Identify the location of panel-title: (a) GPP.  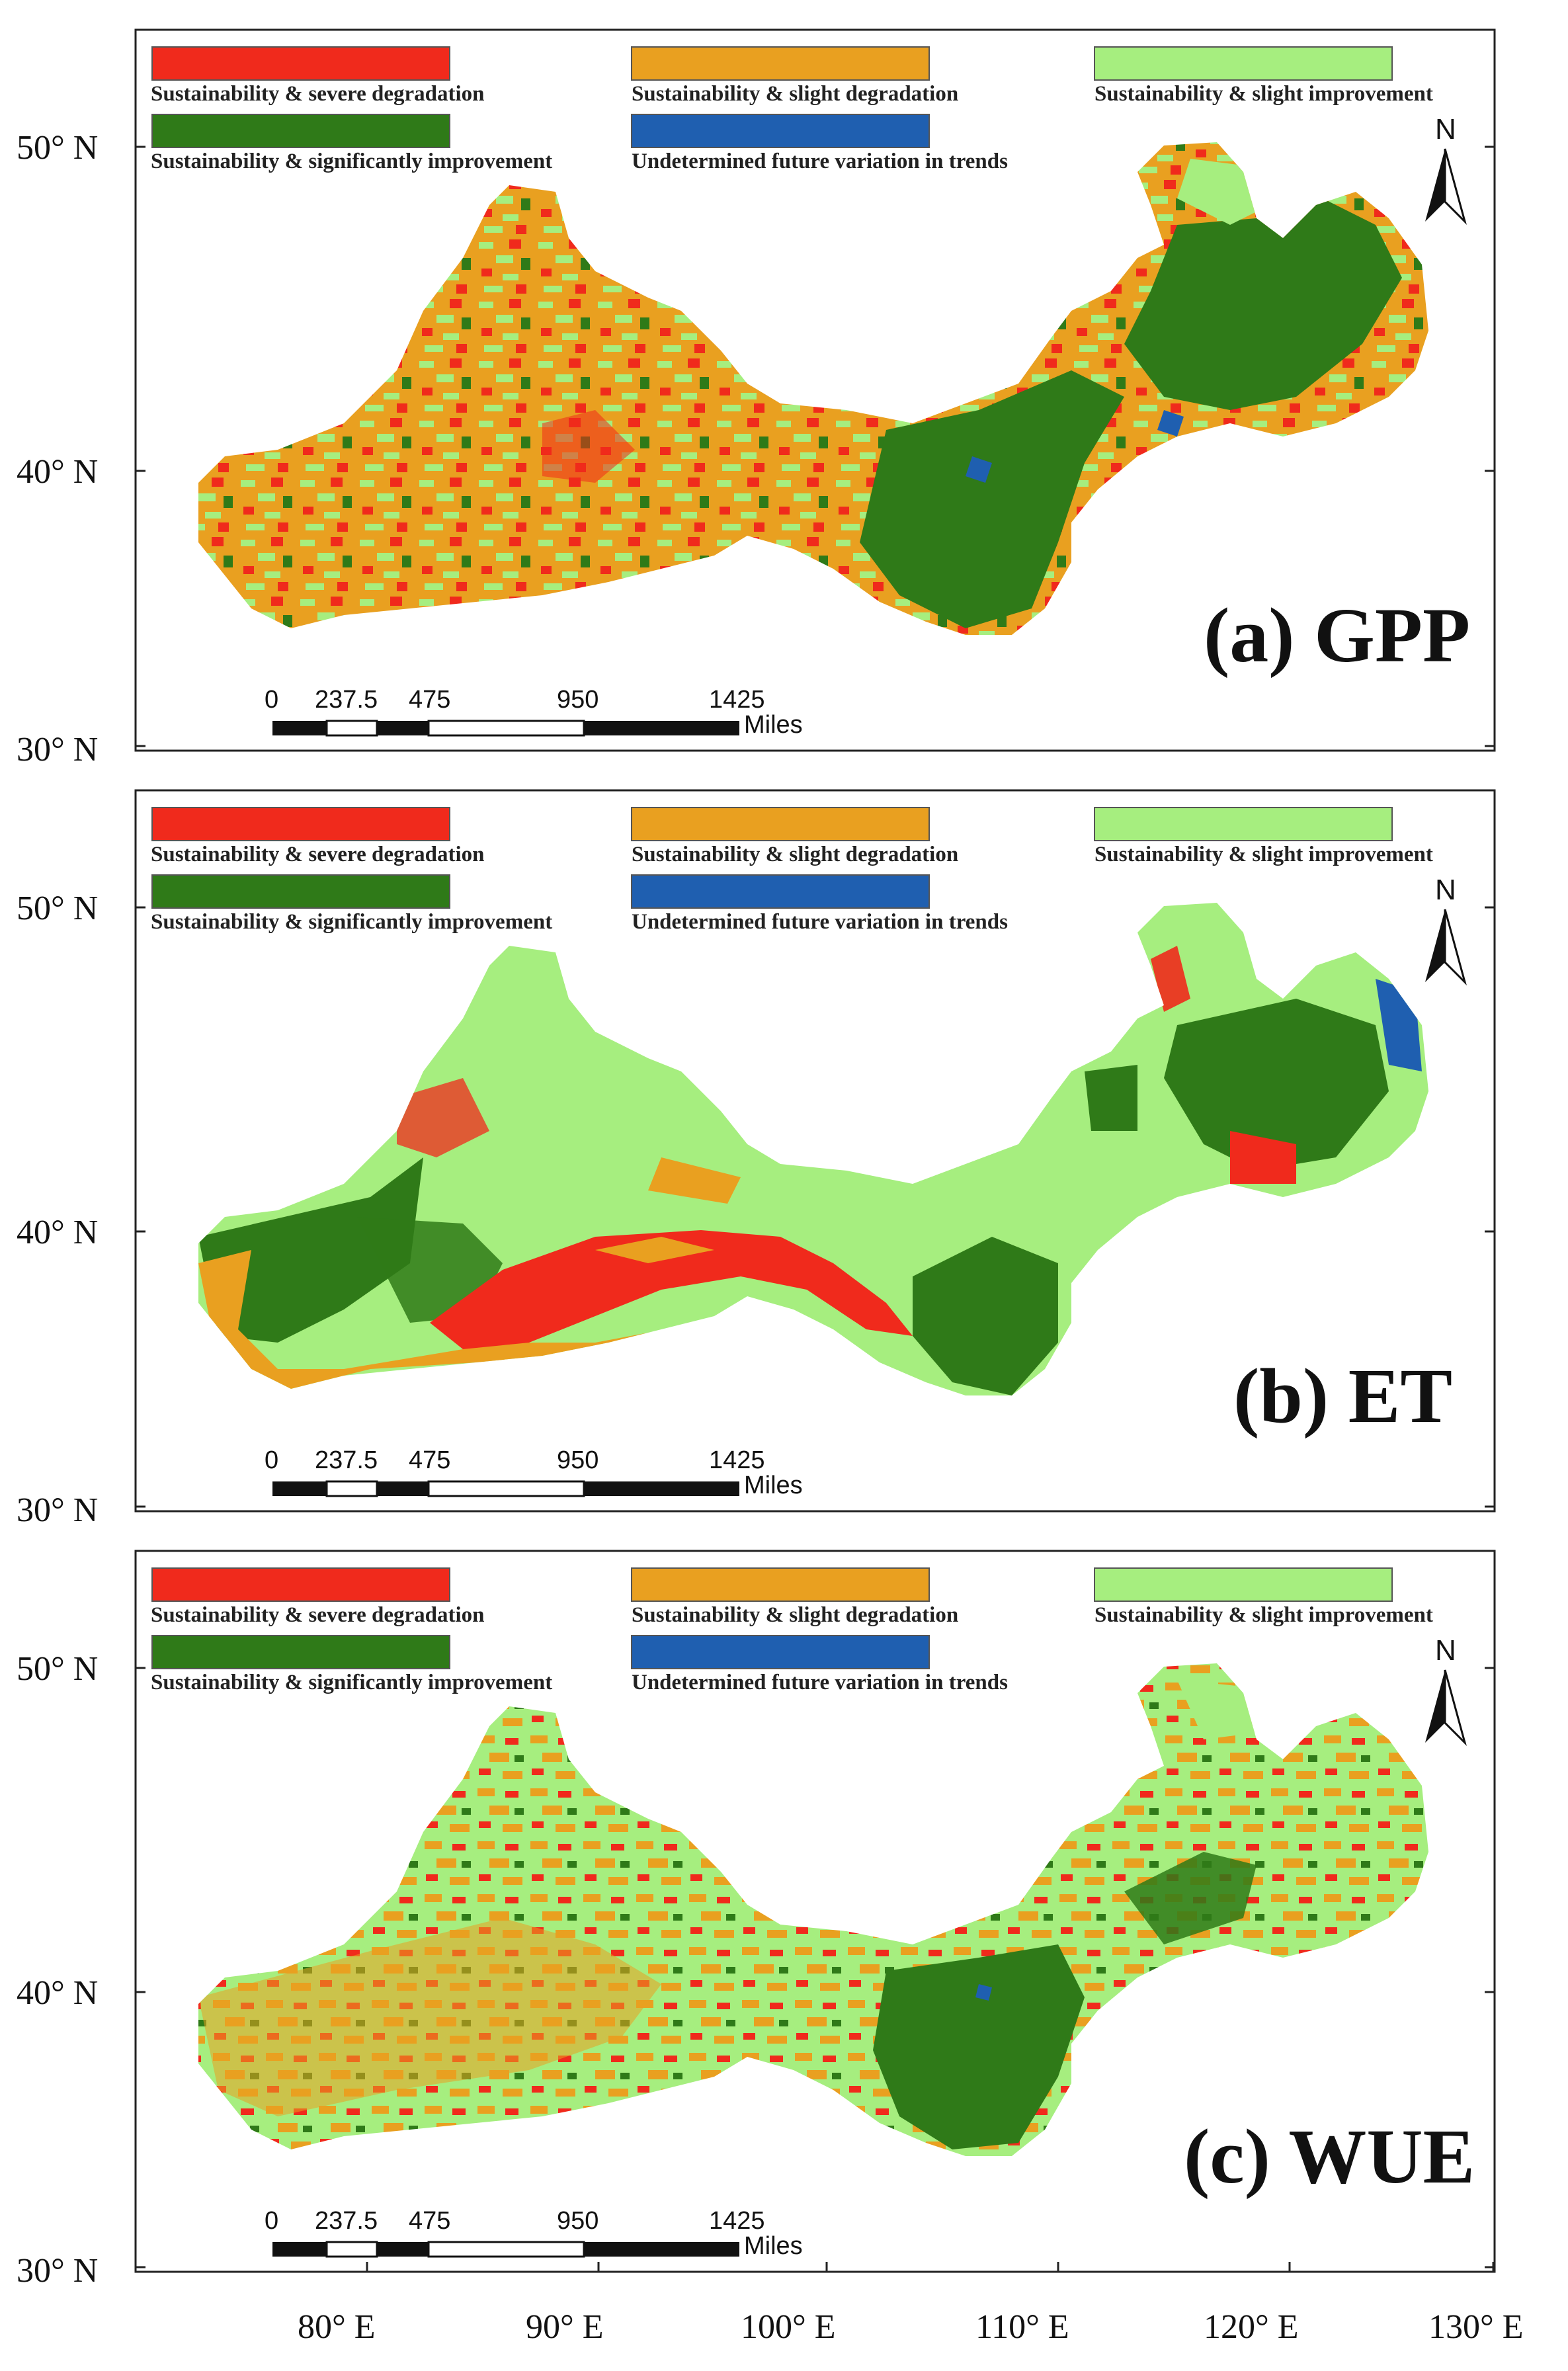
(1337, 635).